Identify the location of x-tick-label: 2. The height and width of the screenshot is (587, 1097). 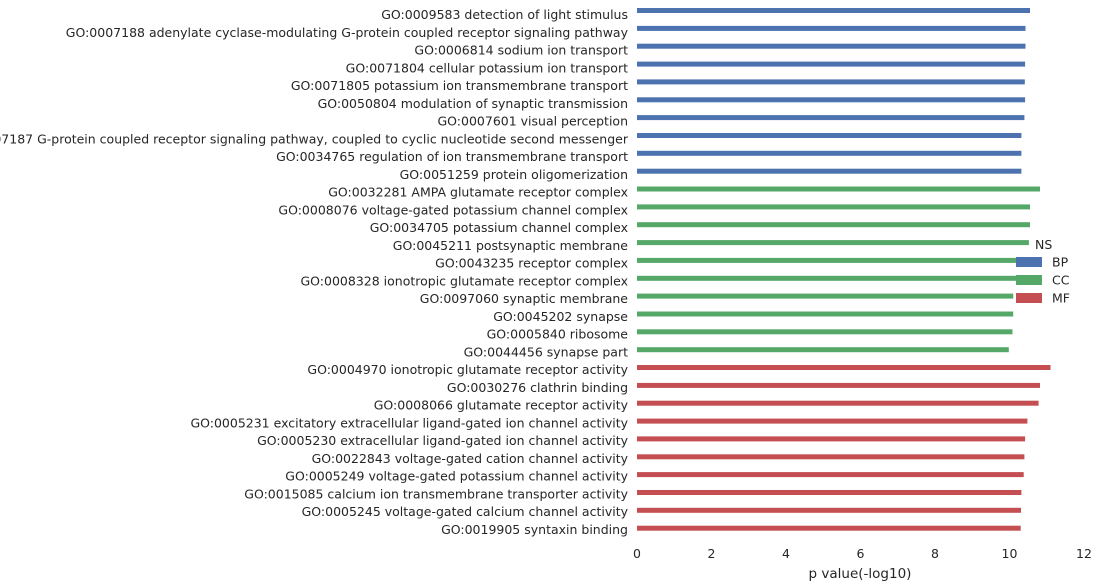
(712, 553).